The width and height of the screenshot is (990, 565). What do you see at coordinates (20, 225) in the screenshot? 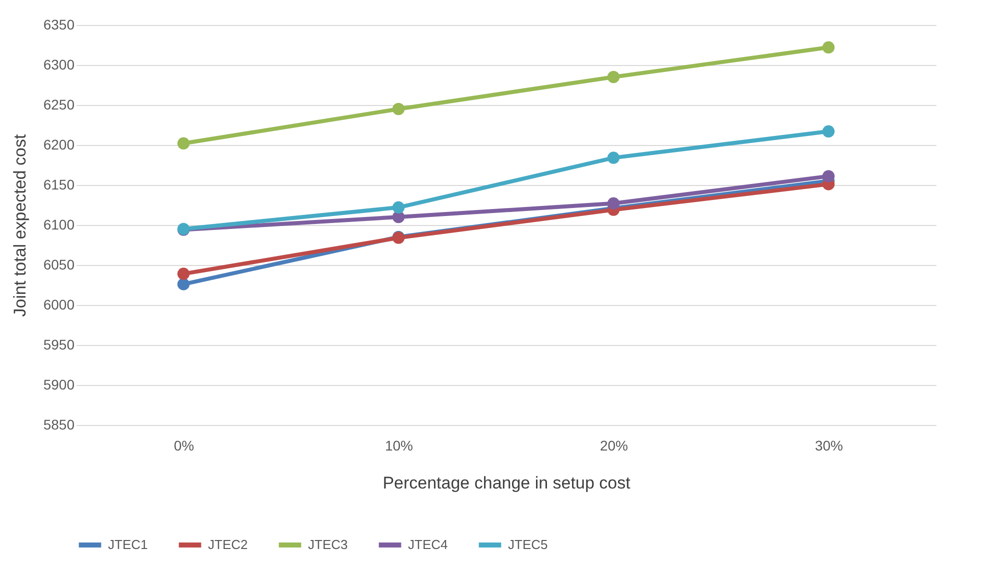
I see `y-axis-title: Joint total expected cost` at bounding box center [20, 225].